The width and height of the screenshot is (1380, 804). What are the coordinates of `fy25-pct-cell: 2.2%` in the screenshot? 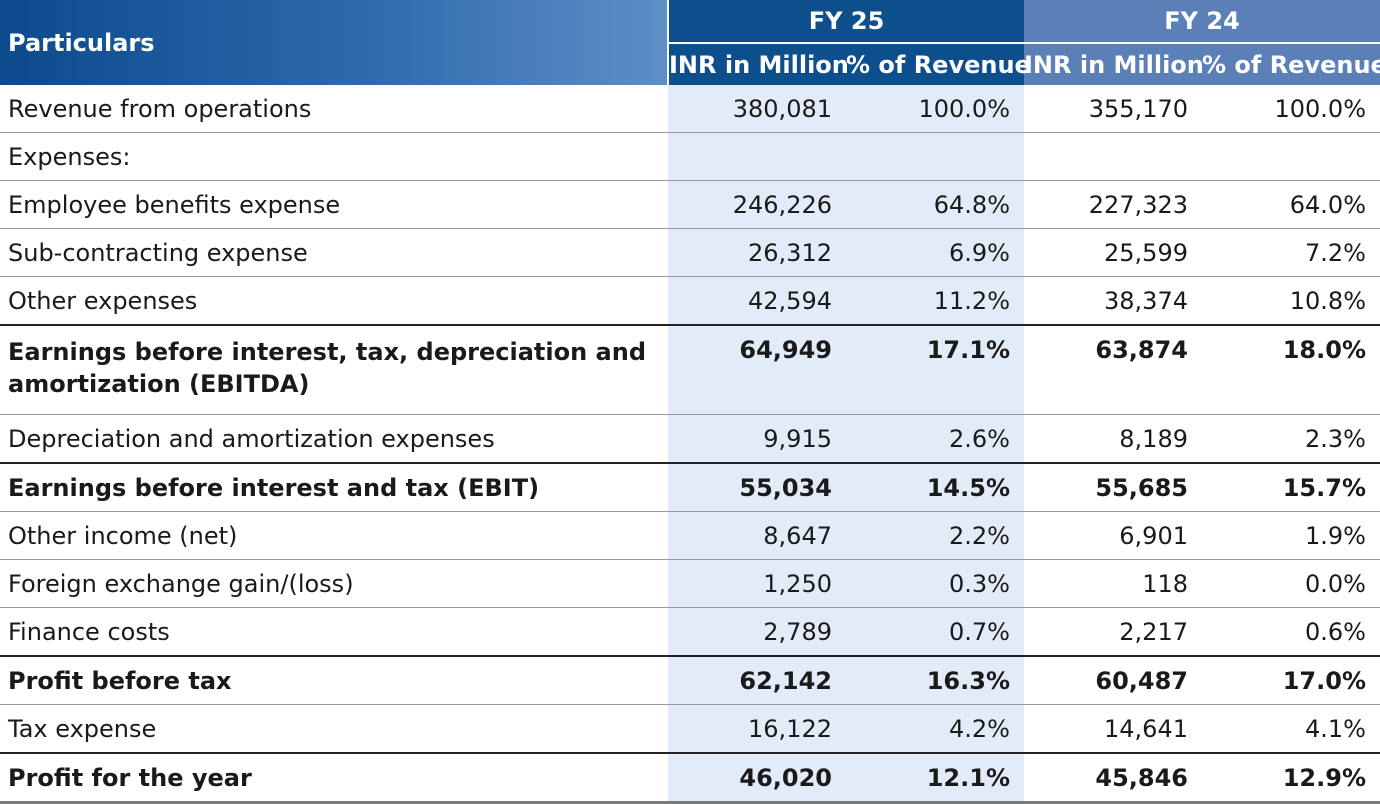 It's located at (935, 535).